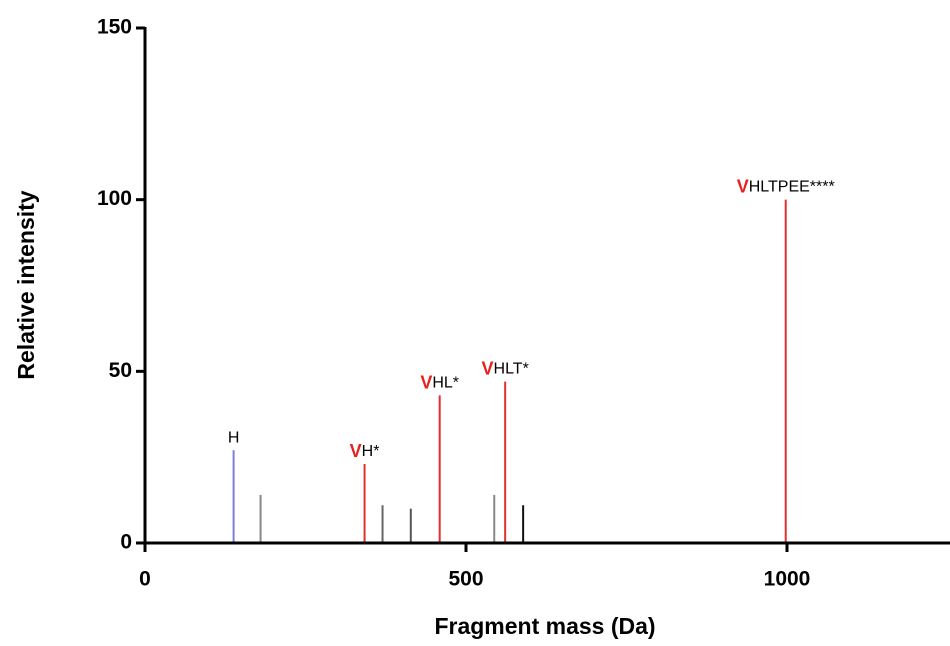  Describe the element at coordinates (145, 579) in the screenshot. I see `x-tick-label: 0` at that location.